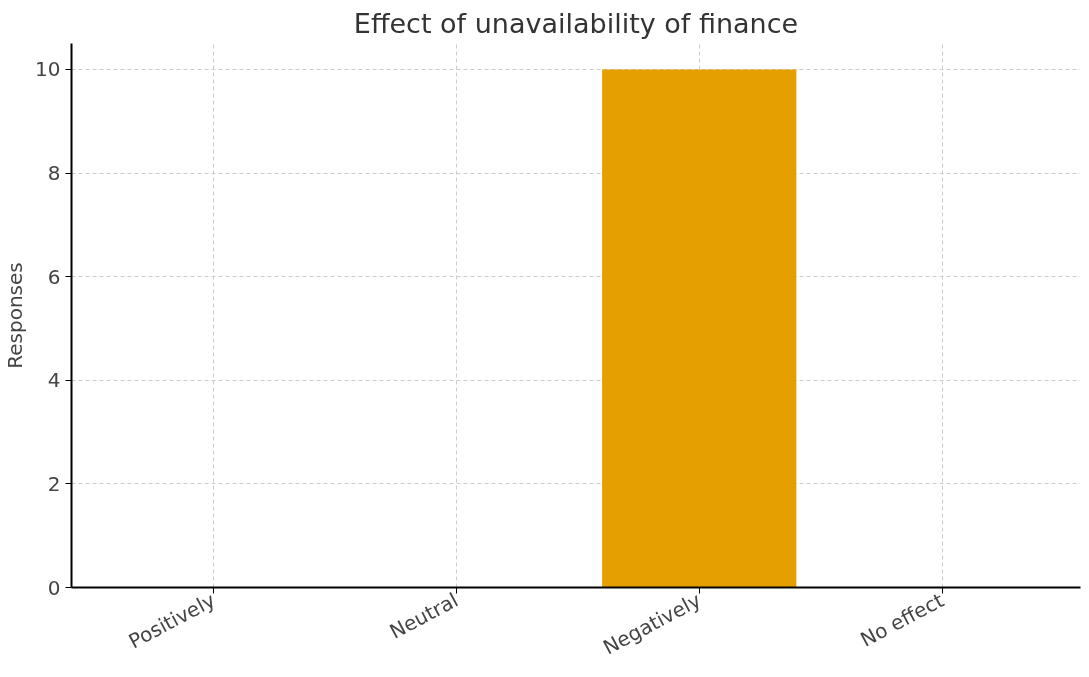  I want to click on y-tick-label: 2, so click(54, 483).